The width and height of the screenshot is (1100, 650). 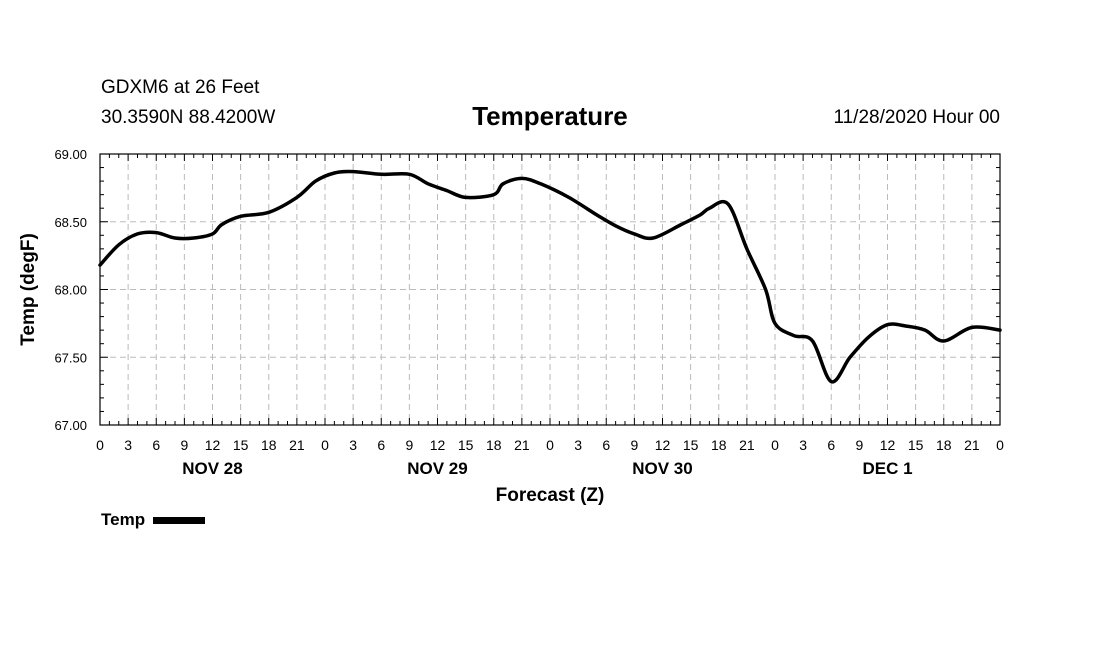 What do you see at coordinates (887, 468) in the screenshot?
I see `day-label: DEC 1` at bounding box center [887, 468].